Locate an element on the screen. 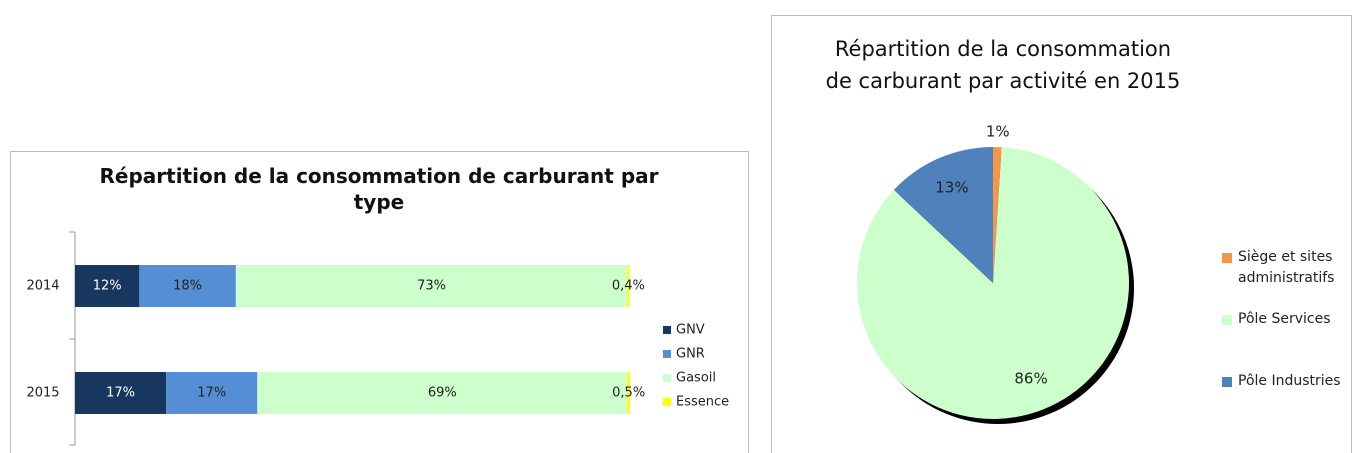 This screenshot has width=1354, height=453. data-label: 12% is located at coordinates (107, 286).